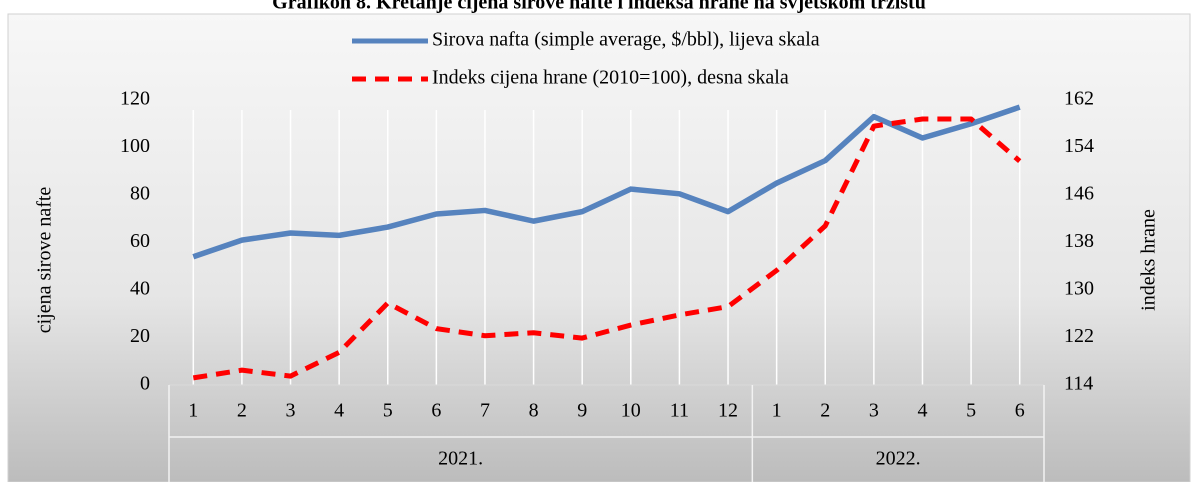 The height and width of the screenshot is (482, 1198). What do you see at coordinates (1079, 99) in the screenshot?
I see `y2-tick-label: 162` at bounding box center [1079, 99].